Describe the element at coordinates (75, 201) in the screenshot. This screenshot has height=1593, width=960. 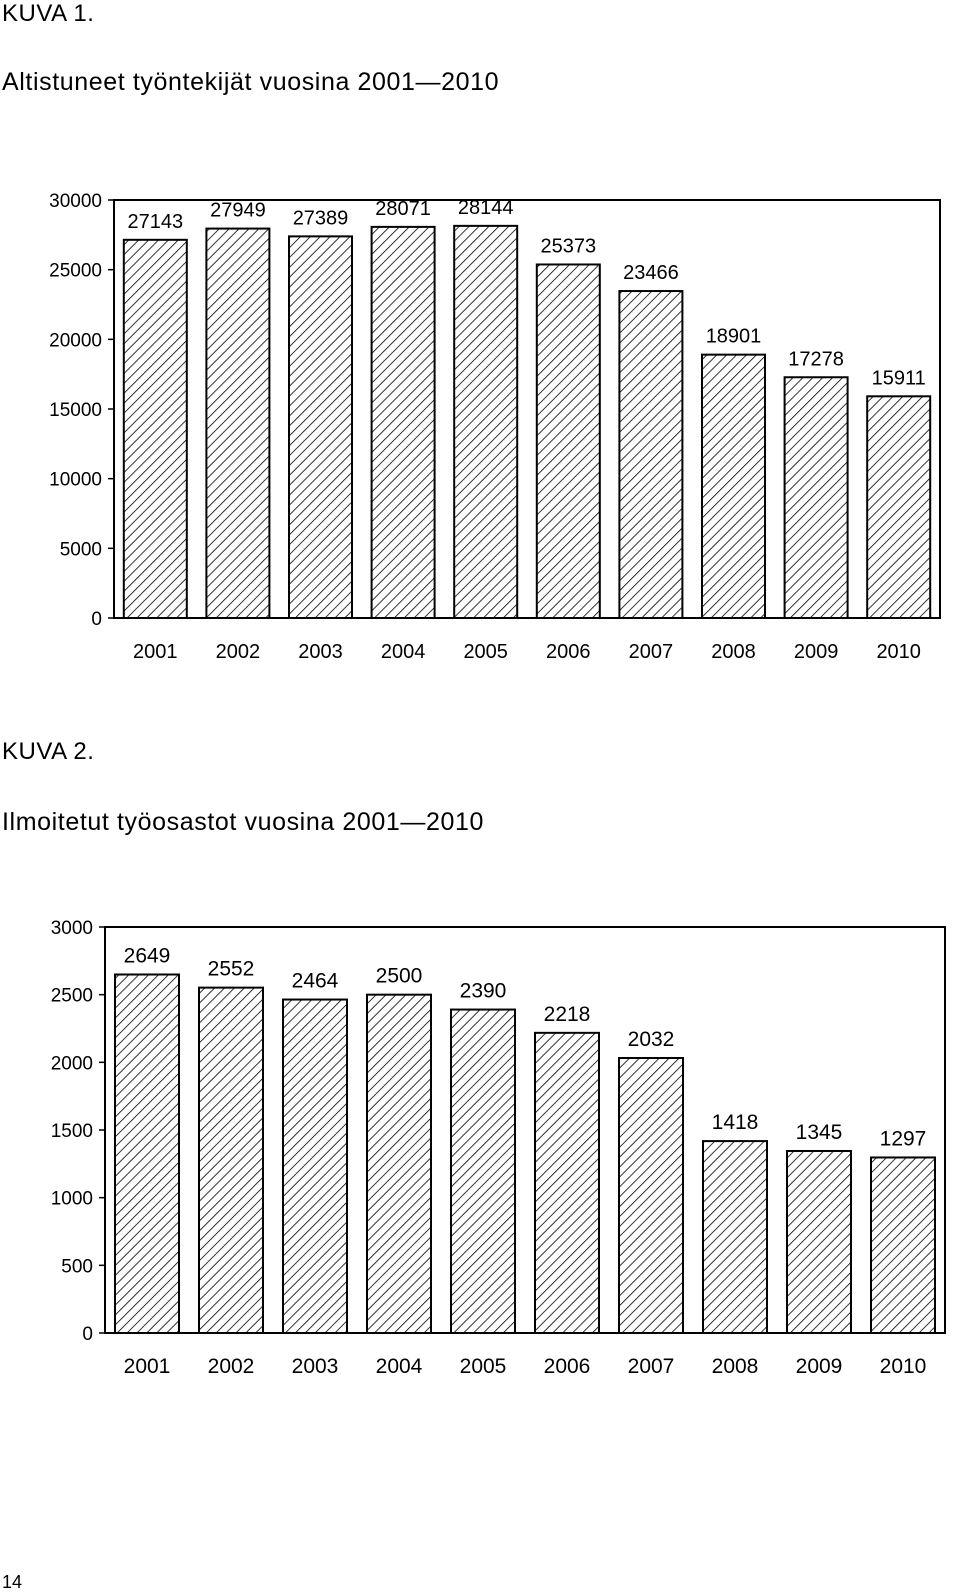
I see `y-tick-label: 30000` at that location.